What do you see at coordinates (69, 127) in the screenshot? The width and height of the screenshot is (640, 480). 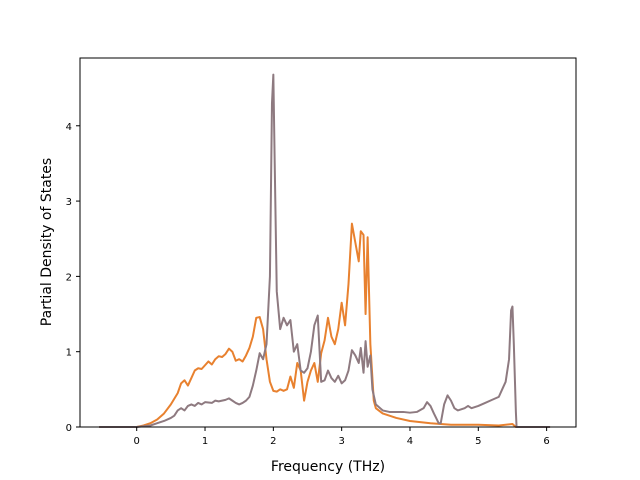 I see `y-tick-label: 4` at bounding box center [69, 127].